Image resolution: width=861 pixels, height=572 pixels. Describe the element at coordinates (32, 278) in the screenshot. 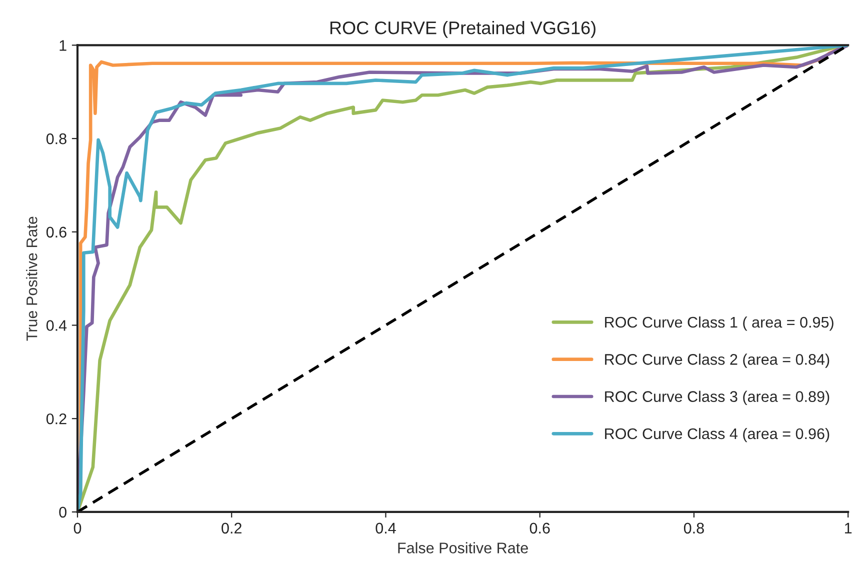

I see `y-axis-title: True Positive Rate` at that location.